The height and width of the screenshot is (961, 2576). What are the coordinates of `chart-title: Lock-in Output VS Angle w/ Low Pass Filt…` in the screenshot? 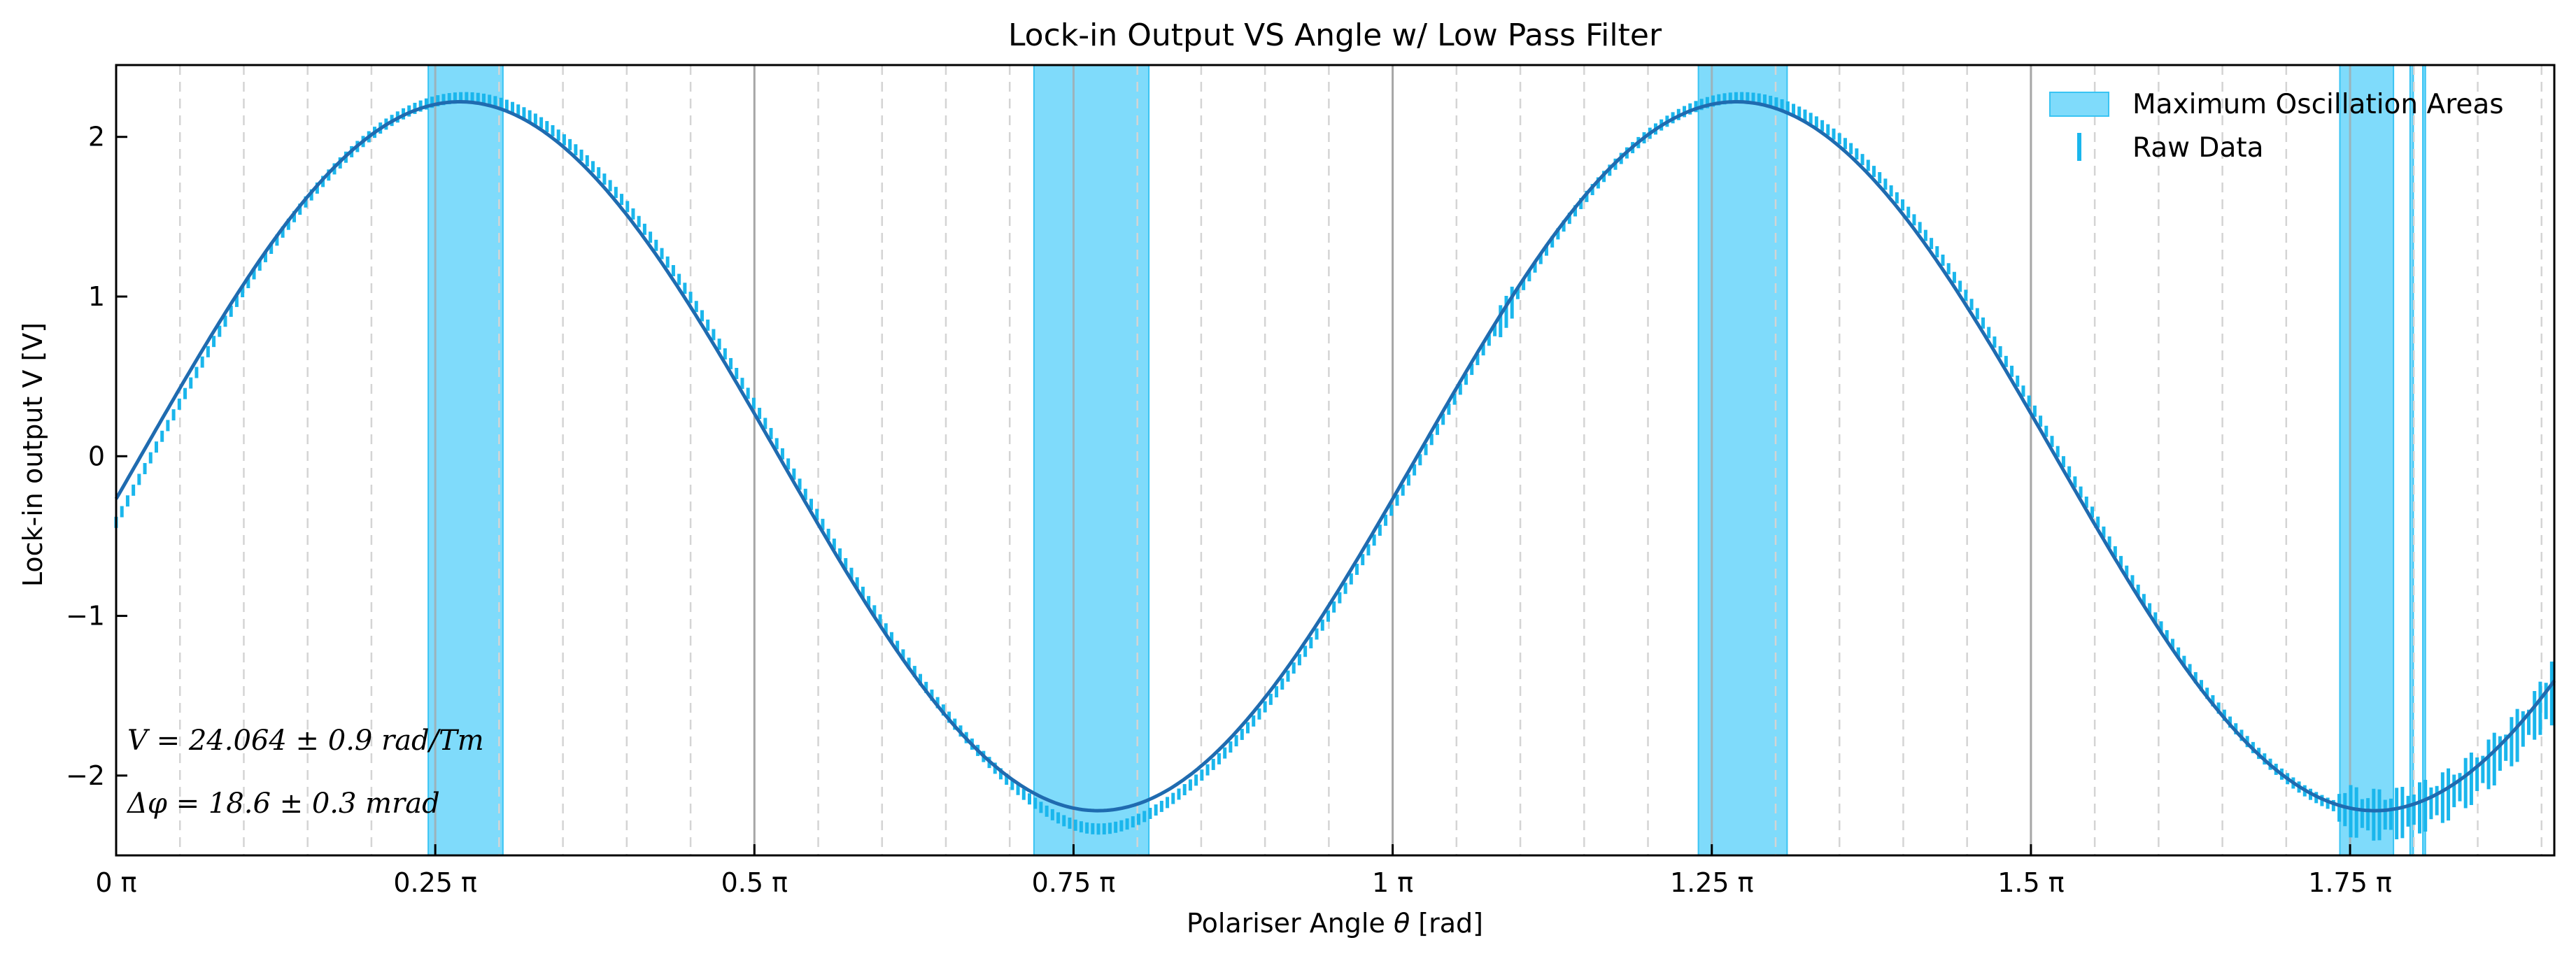 It's located at (1335, 35).